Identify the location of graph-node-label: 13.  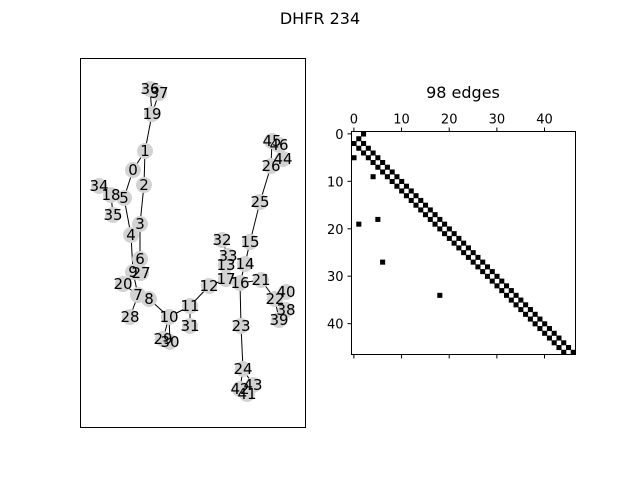
(225, 265).